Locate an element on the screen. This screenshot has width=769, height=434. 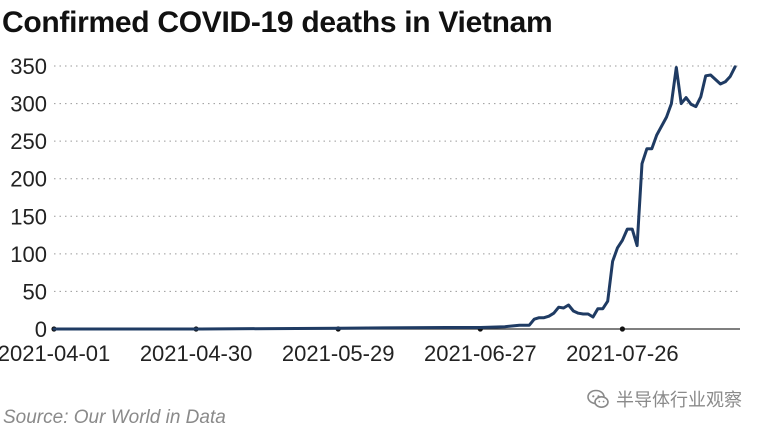
y-tick-label: 200 is located at coordinates (28, 179).